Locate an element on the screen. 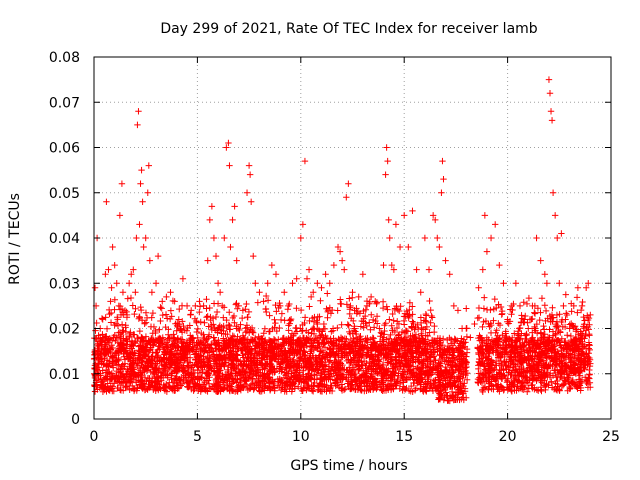 The height and width of the screenshot is (480, 640). y-tick-label: 0.01 is located at coordinates (64, 375).